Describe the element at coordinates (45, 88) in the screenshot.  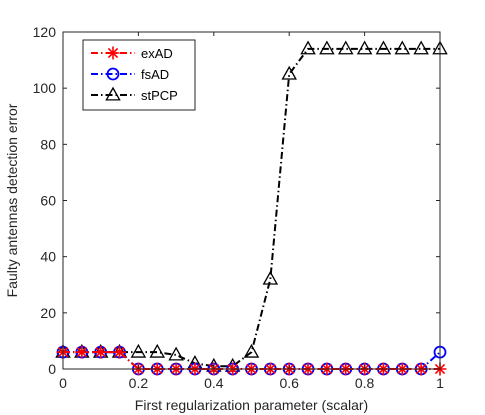
I see `y-tick-label: 100` at that location.